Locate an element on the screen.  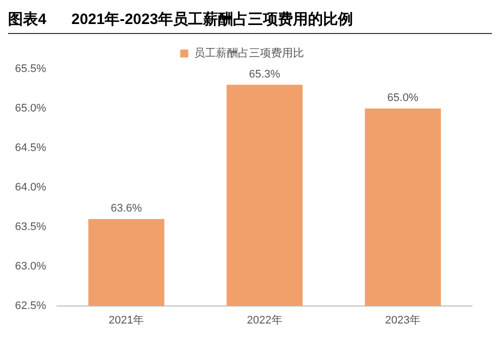
data-label: 65.3% is located at coordinates (264, 74).